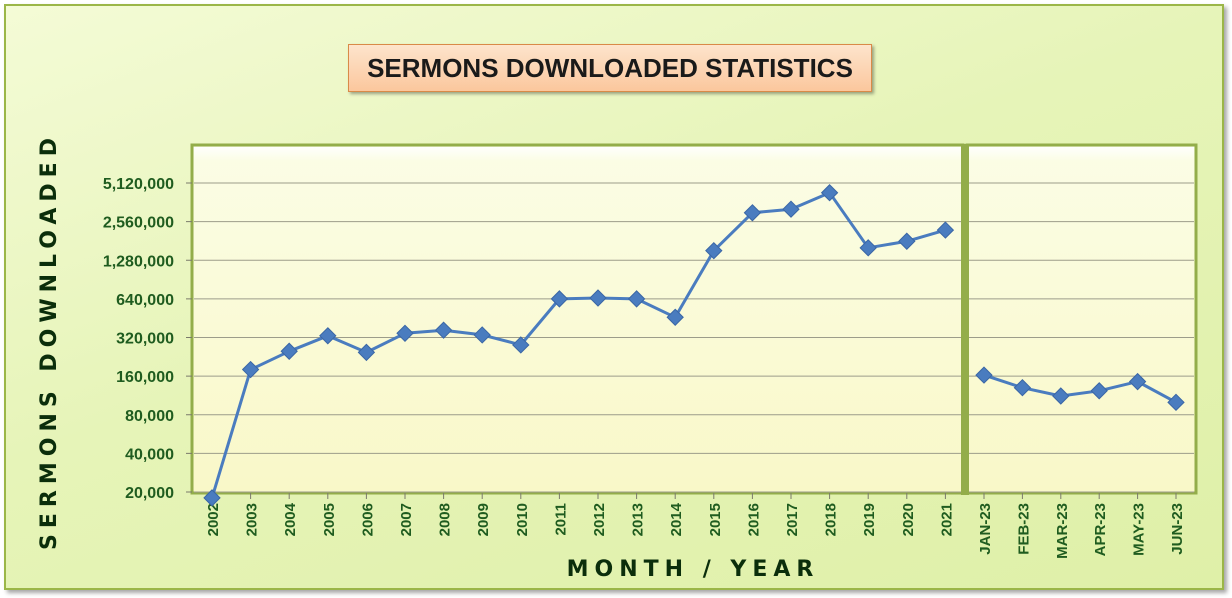 The width and height of the screenshot is (1232, 598). I want to click on x-tick-label: 2015, so click(715, 519).